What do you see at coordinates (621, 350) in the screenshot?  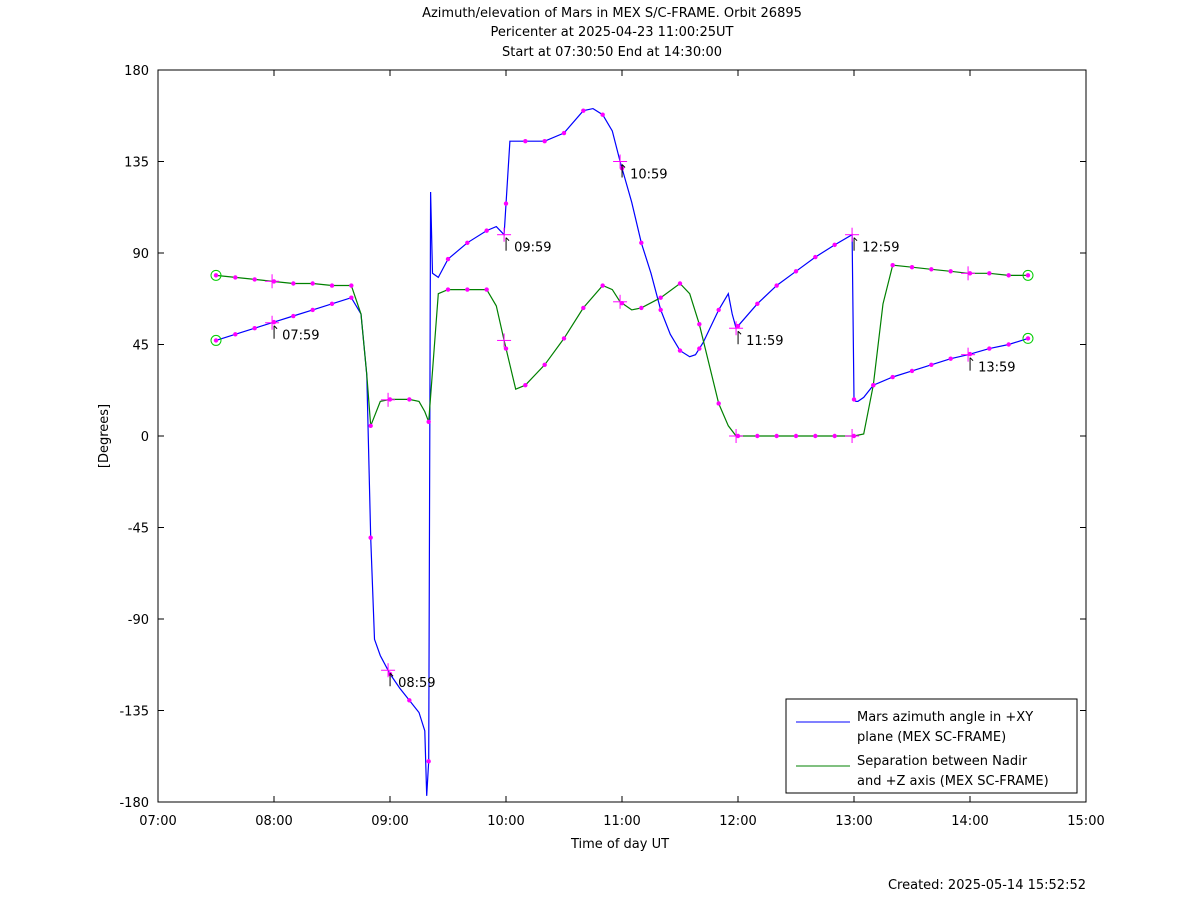 I see `series-line-separation` at bounding box center [621, 350].